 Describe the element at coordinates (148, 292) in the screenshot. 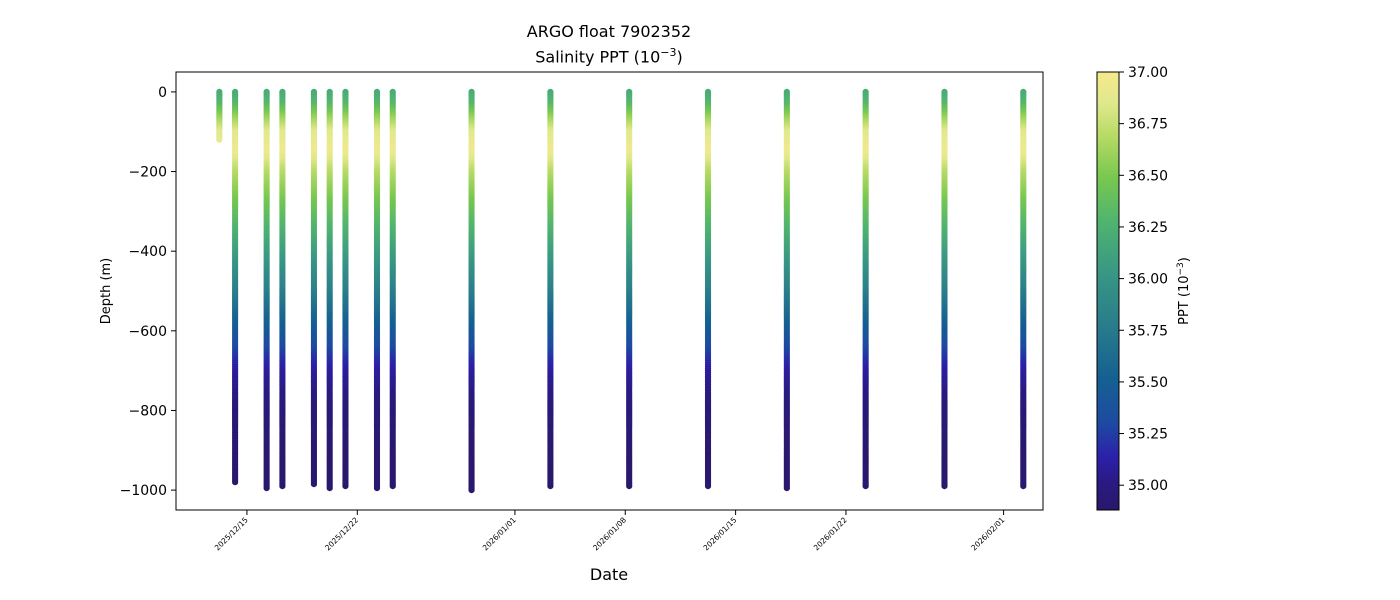

I see `y-axis: 0 −200 −400 −600 −800 −1000` at that location.